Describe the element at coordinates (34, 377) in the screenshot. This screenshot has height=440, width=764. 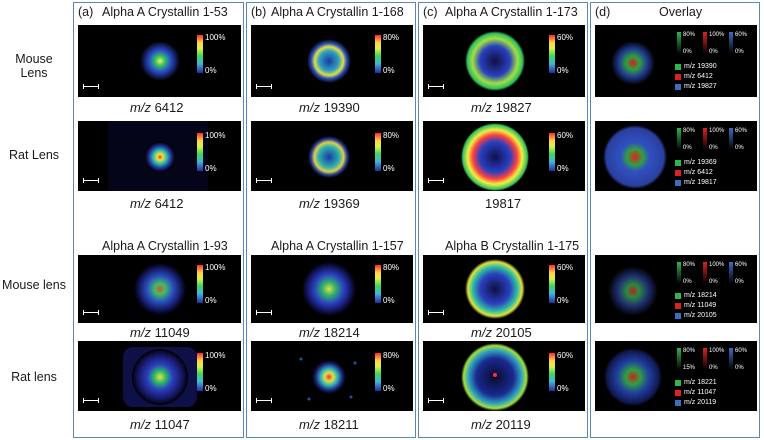
I see `row-label-rat-lens-2: Rat lens` at that location.